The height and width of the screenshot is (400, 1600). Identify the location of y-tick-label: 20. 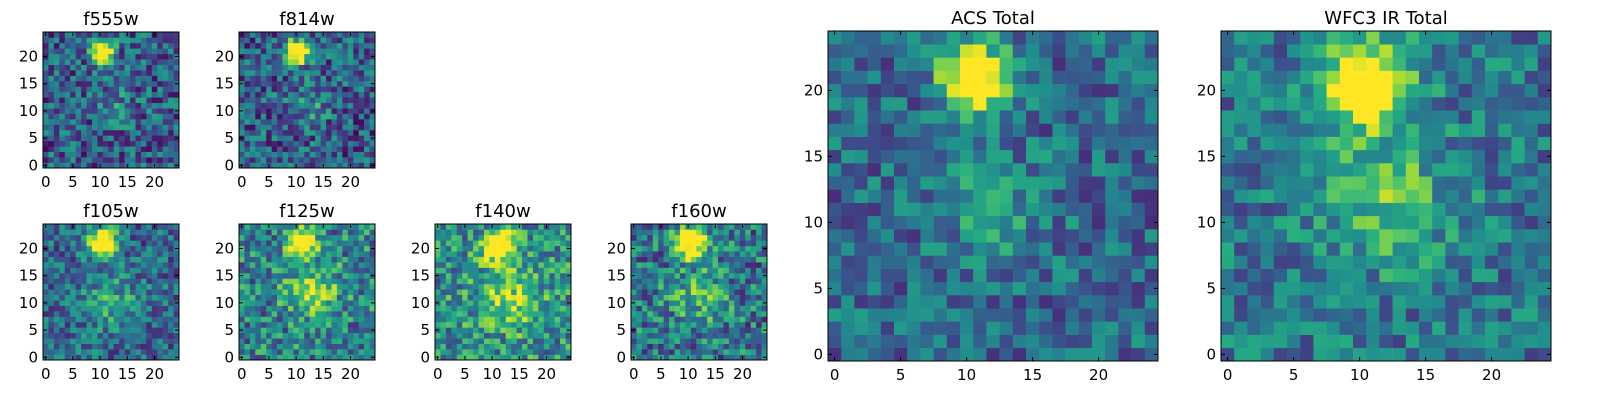
(224, 248).